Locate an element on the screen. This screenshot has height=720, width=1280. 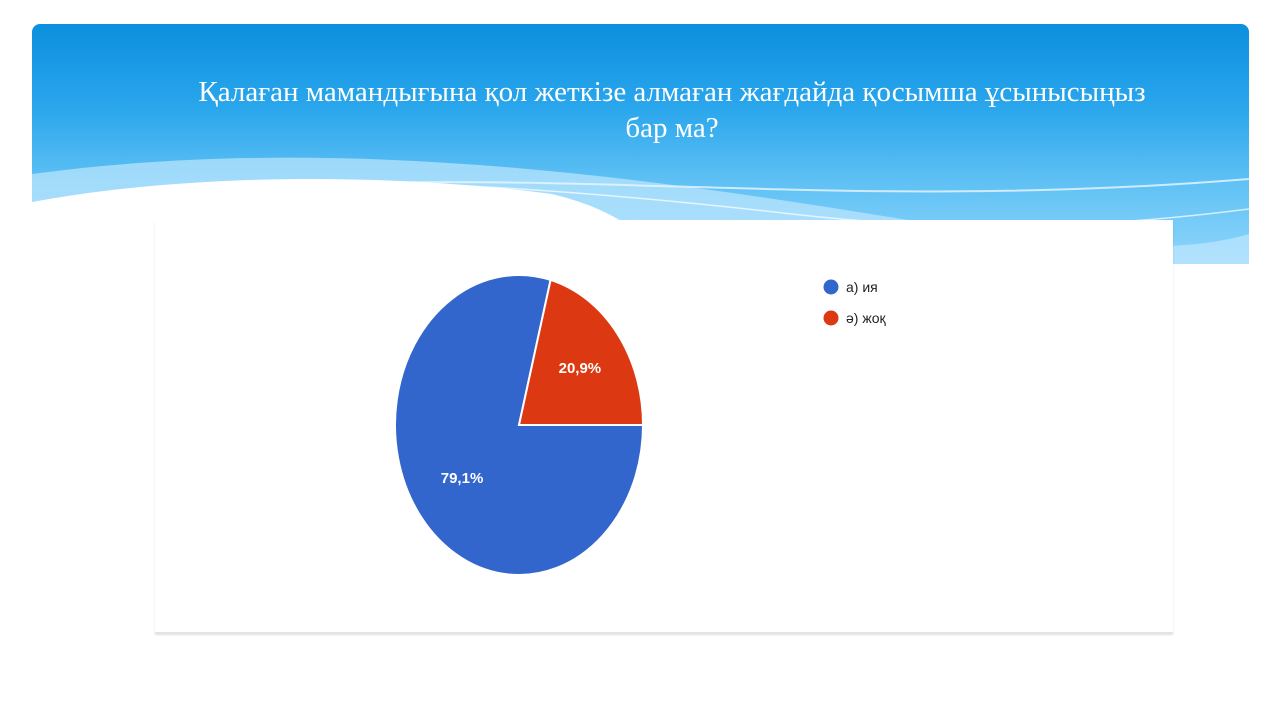
legend-marker-yes is located at coordinates (831, 287).